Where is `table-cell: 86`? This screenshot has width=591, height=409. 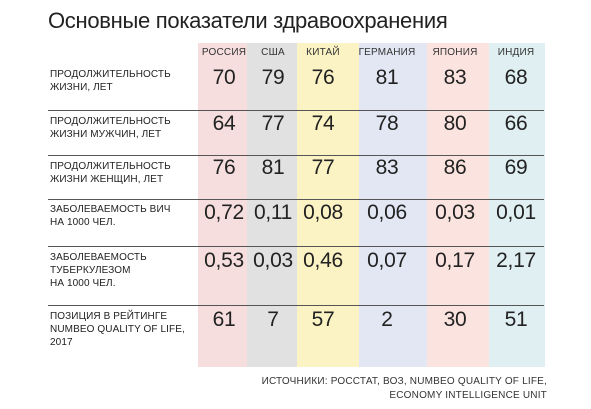 table-cell: 86 is located at coordinates (455, 167).